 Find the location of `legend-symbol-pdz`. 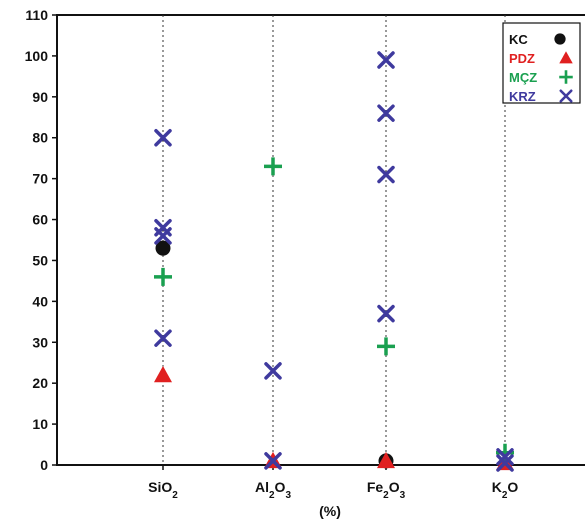

legend-symbol-pdz is located at coordinates (566, 57).